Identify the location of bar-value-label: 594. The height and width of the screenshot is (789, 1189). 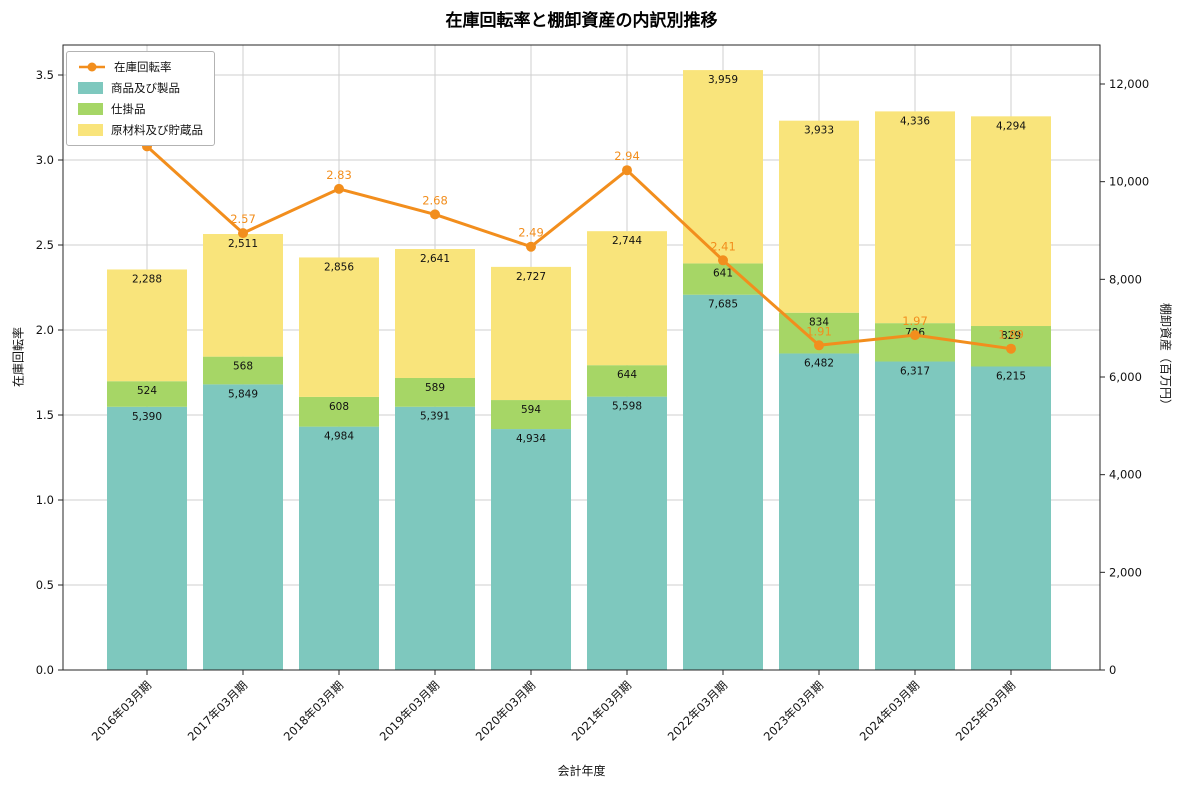
(531, 410).